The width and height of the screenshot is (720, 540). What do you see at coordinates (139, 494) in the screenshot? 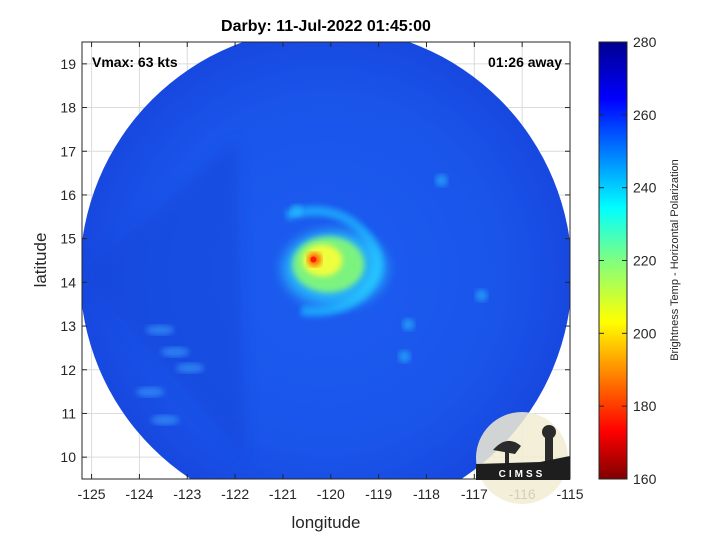
I see `x-tick-label: -124` at bounding box center [139, 494].